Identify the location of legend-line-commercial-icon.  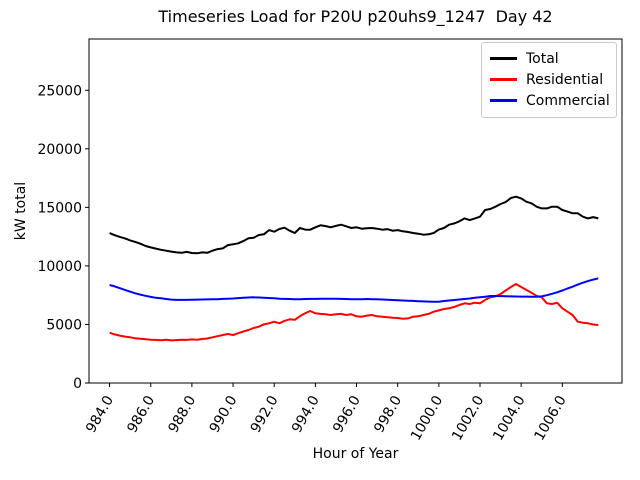
(503, 100).